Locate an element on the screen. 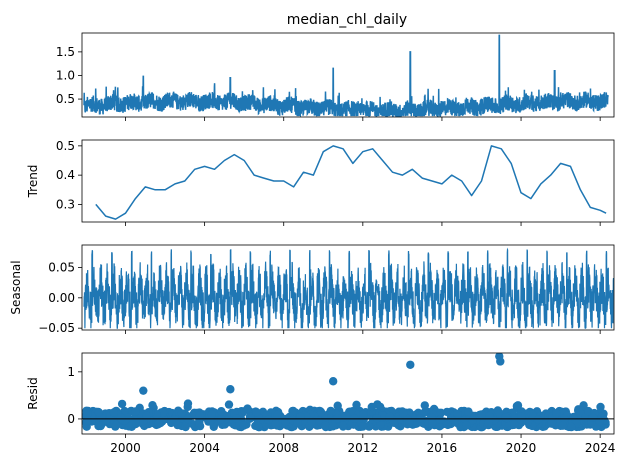  trend-line is located at coordinates (351, 182).